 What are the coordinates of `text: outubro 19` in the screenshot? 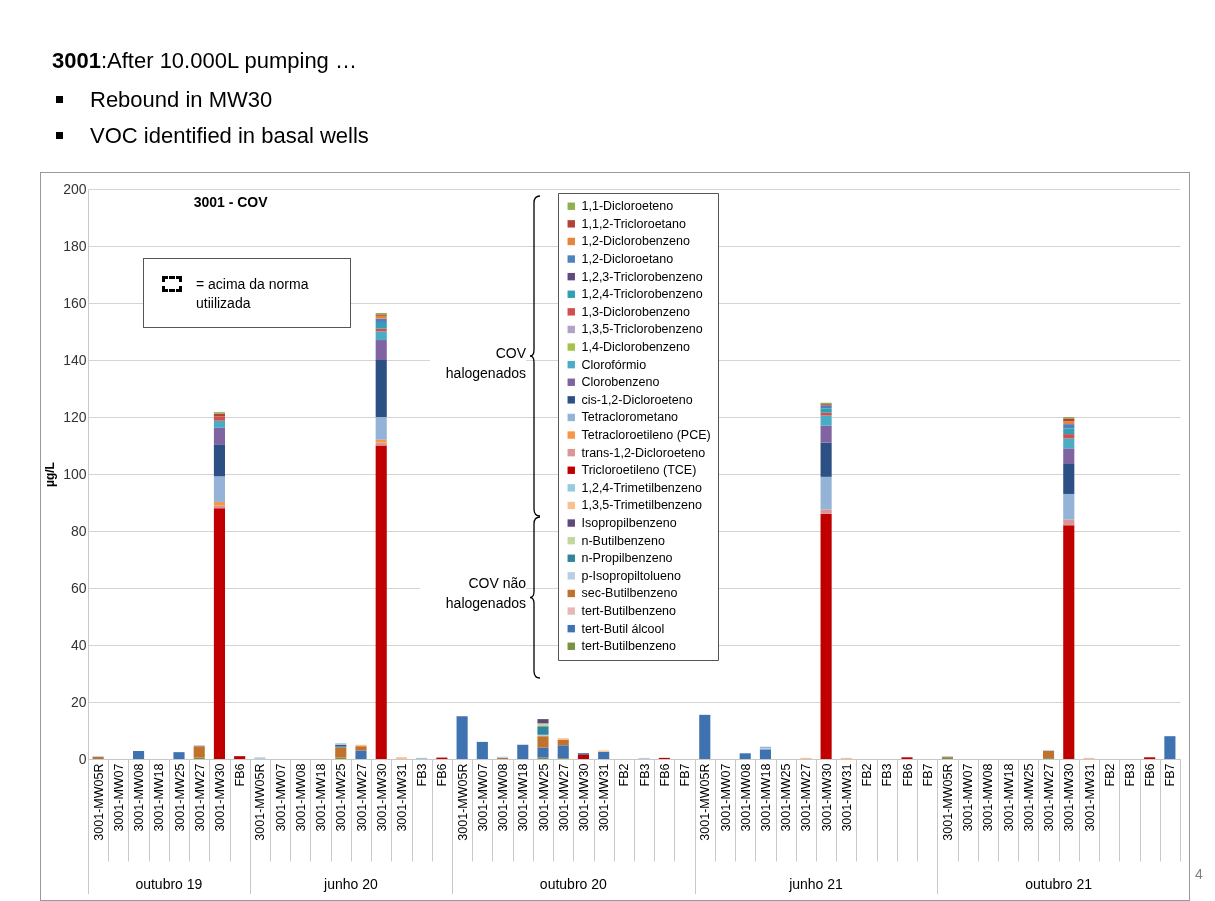 It's located at (169, 884).